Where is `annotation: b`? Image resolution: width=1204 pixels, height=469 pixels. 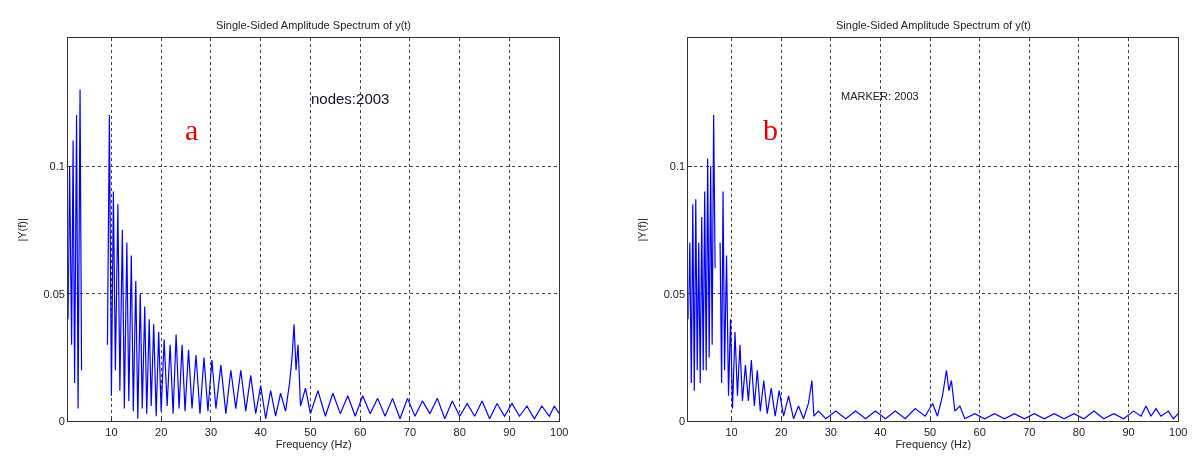 annotation: b is located at coordinates (770, 129).